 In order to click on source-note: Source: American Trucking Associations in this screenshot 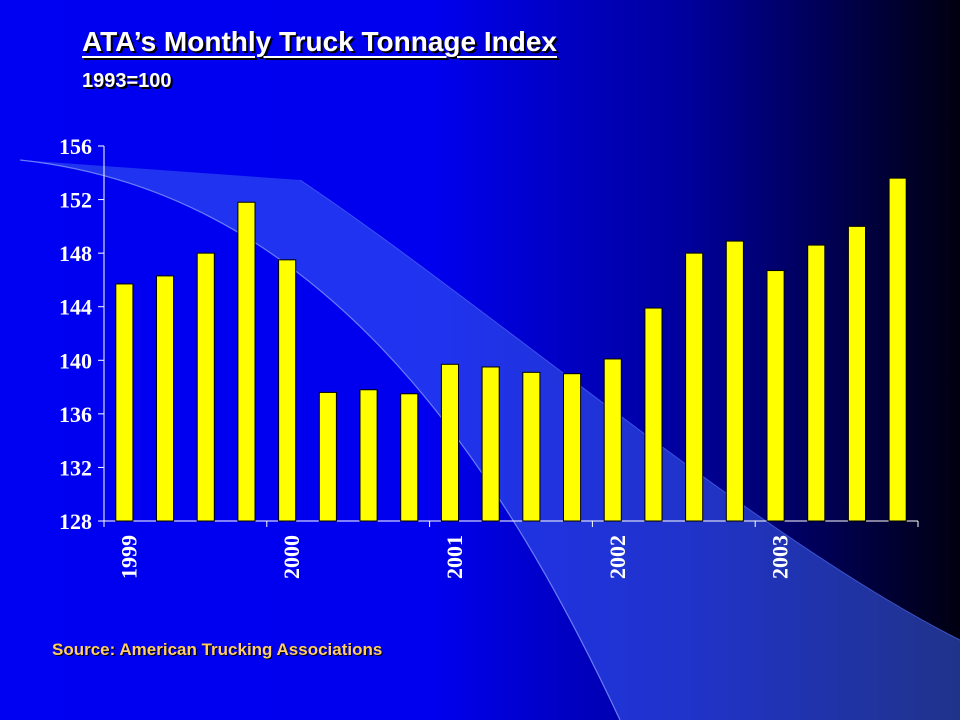, I will do `click(217, 649)`.